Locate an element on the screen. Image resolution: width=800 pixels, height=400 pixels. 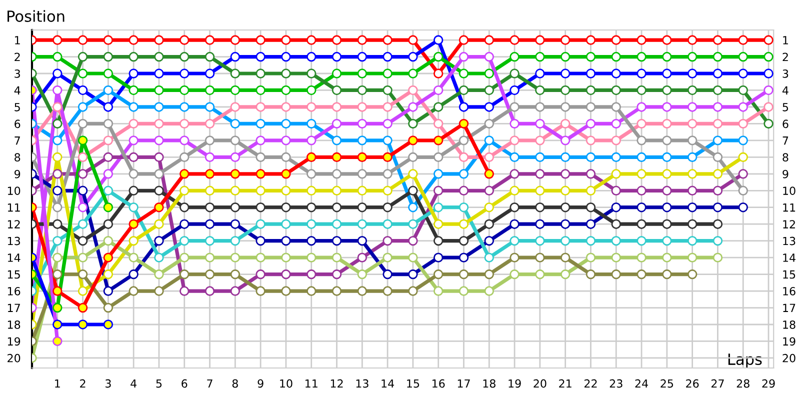
y-tick-label: 12 is located at coordinates (14, 224).